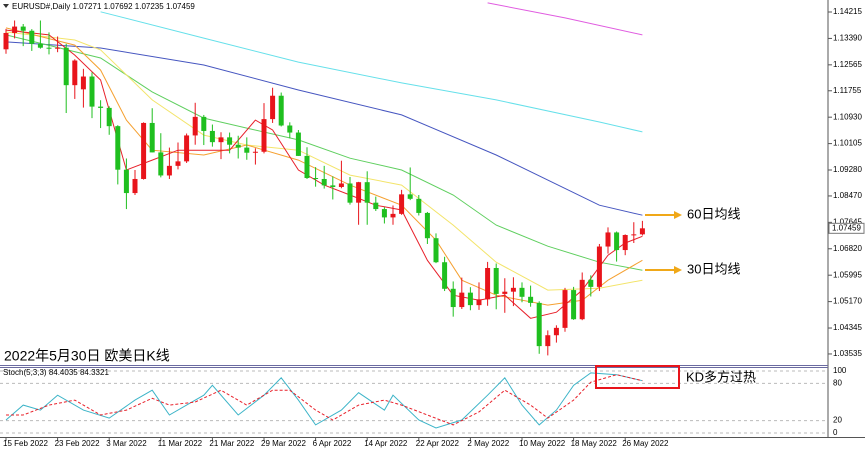  I want to click on indicator-line, so click(324, 400).